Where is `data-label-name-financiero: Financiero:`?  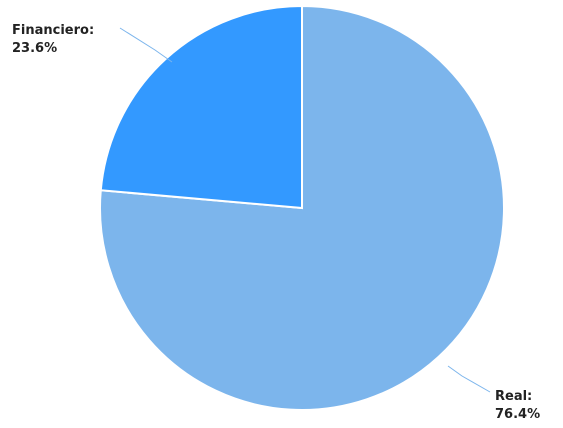 data-label-name-financiero: Financiero: is located at coordinates (53, 30).